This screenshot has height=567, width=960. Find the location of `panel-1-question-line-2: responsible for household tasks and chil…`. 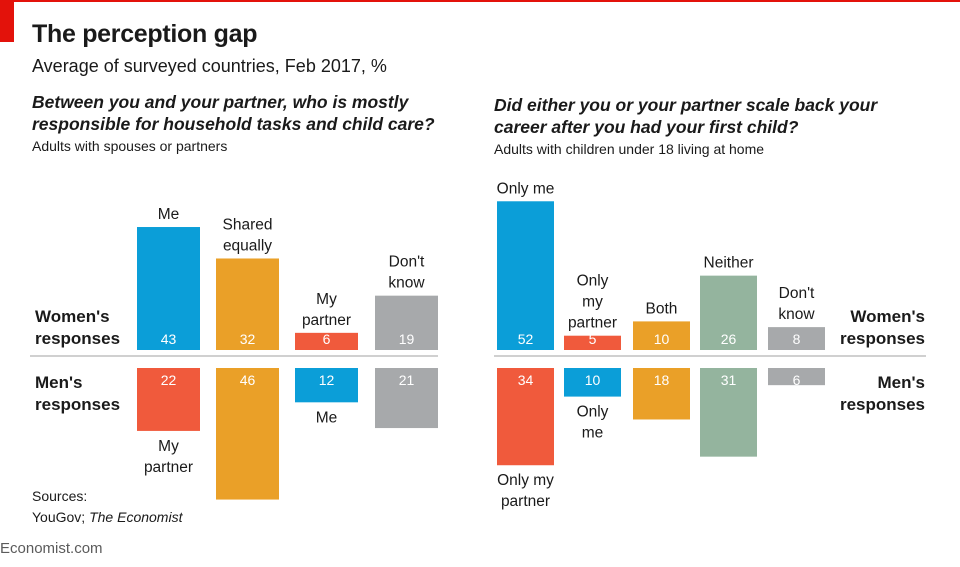

panel-1-question-line-2: responsible for household tasks and chil… is located at coordinates (233, 124).